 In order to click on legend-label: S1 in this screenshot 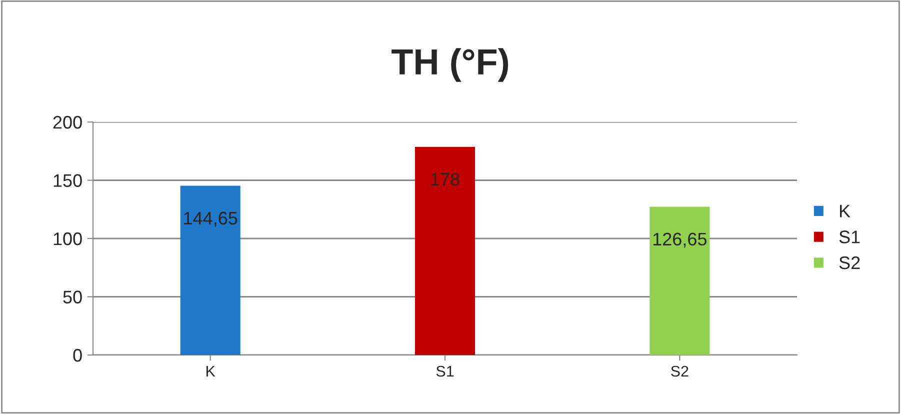, I will do `click(849, 237)`.